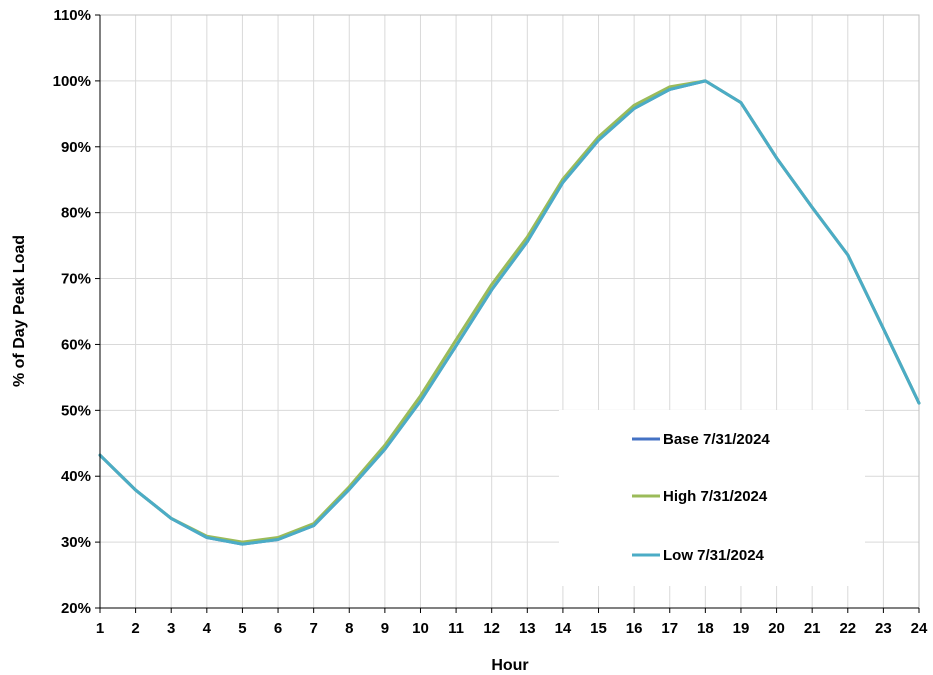 This screenshot has width=933, height=675. What do you see at coordinates (76, 608) in the screenshot?
I see `y-tick-label: 20%` at bounding box center [76, 608].